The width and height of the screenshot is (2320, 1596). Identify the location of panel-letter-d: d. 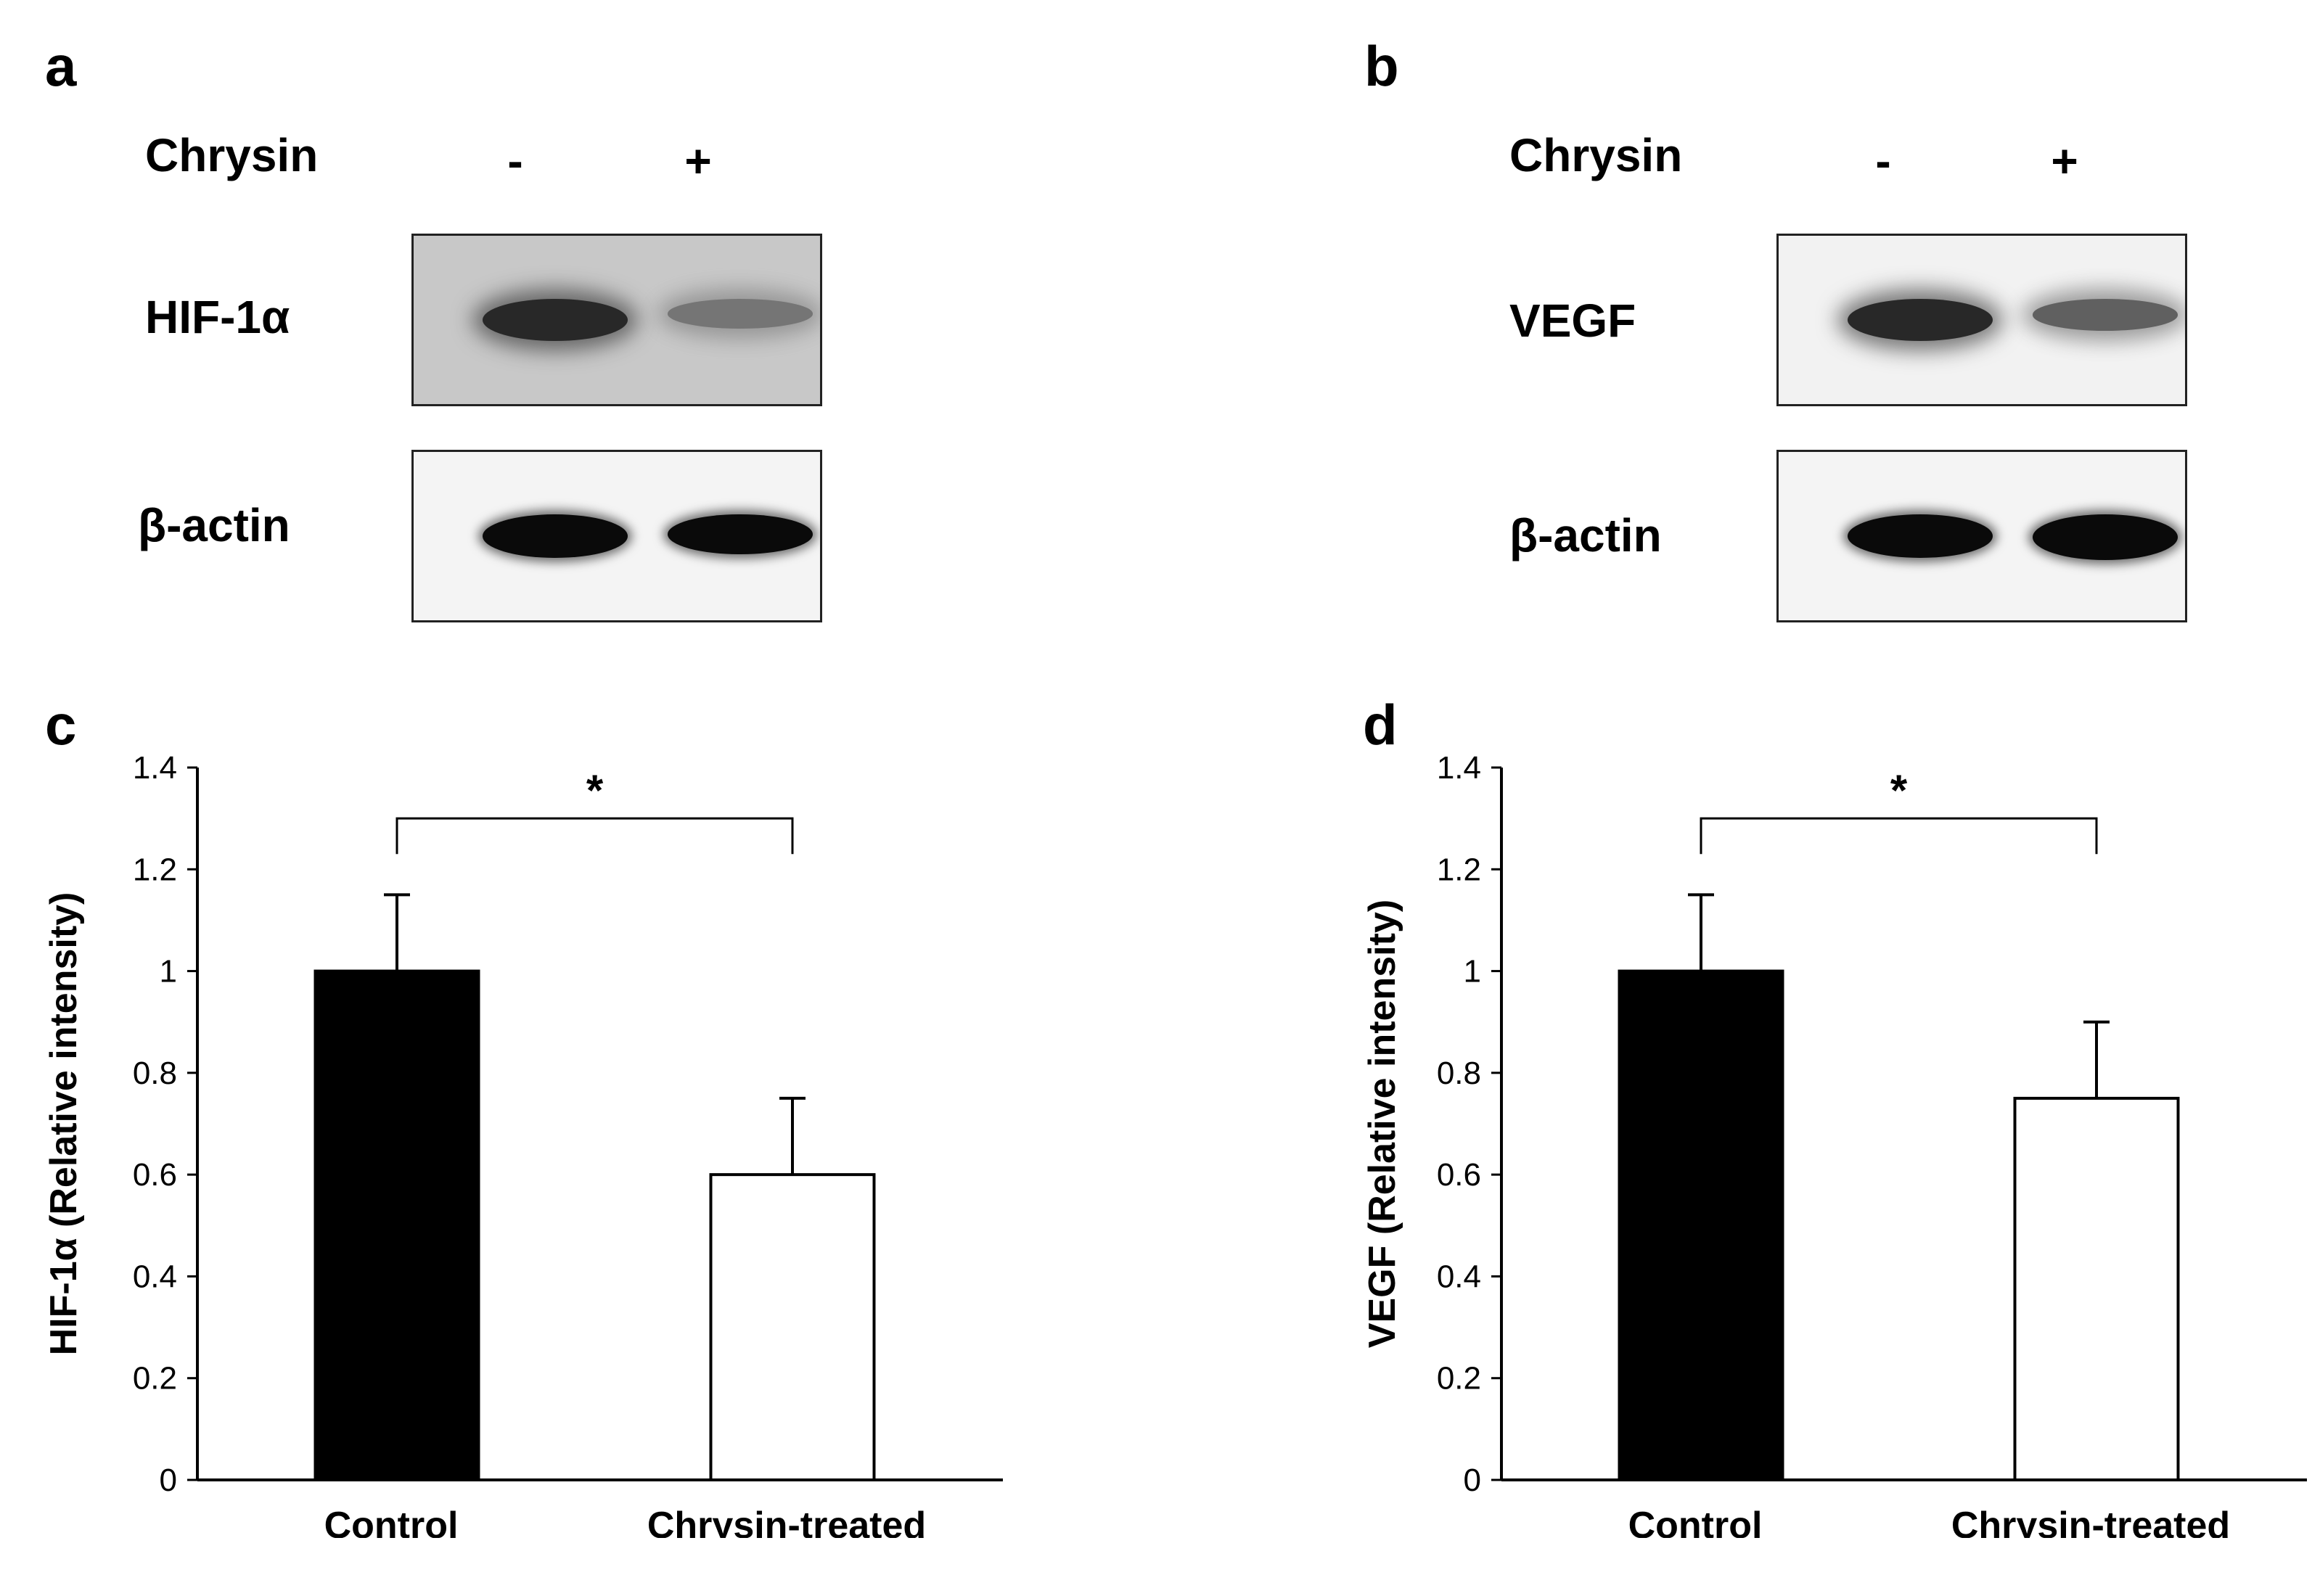
(1380, 725).